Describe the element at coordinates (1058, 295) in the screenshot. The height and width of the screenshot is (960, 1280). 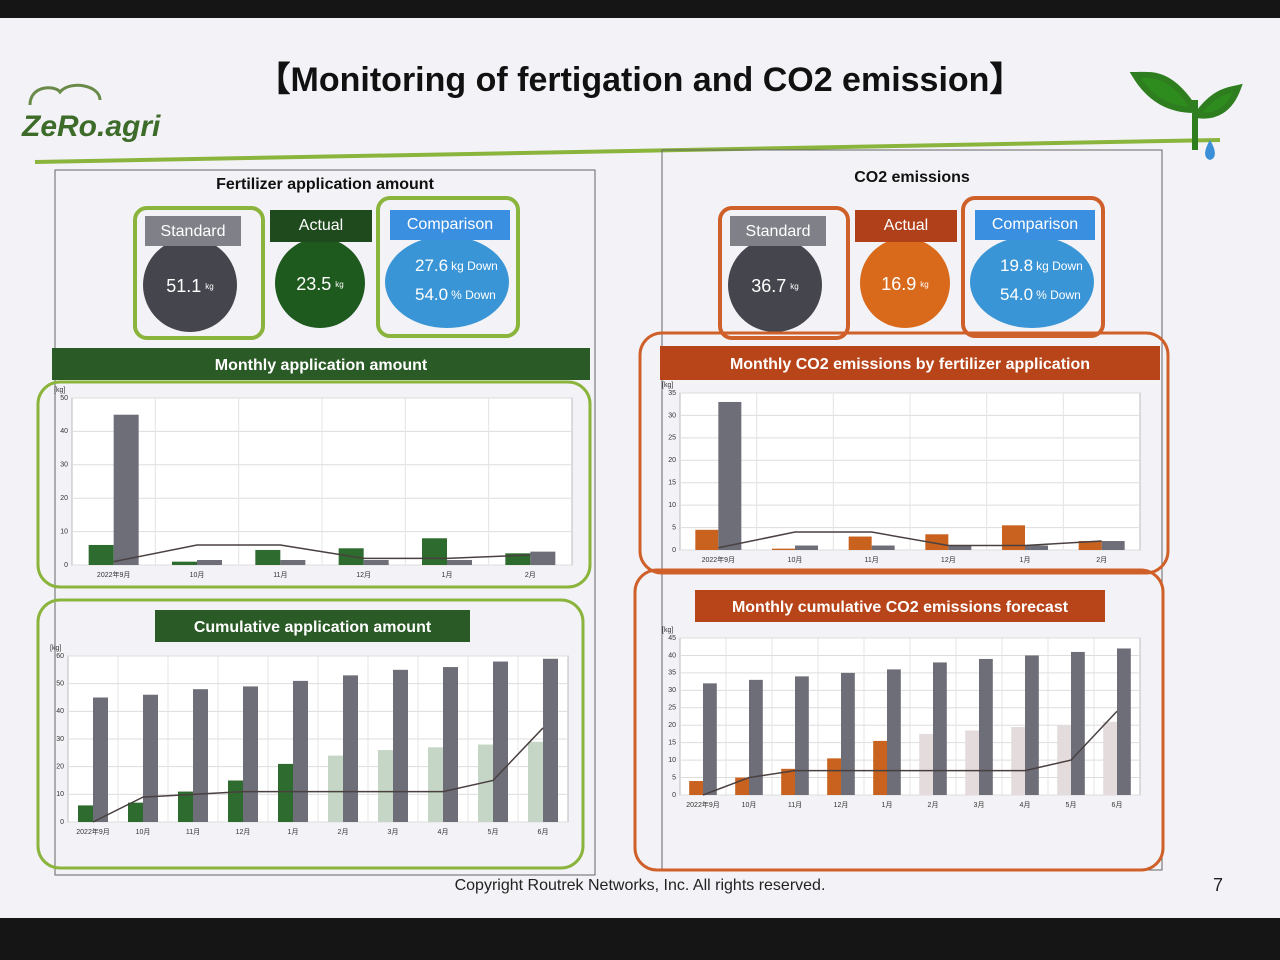
I see `text-part: % Down` at that location.